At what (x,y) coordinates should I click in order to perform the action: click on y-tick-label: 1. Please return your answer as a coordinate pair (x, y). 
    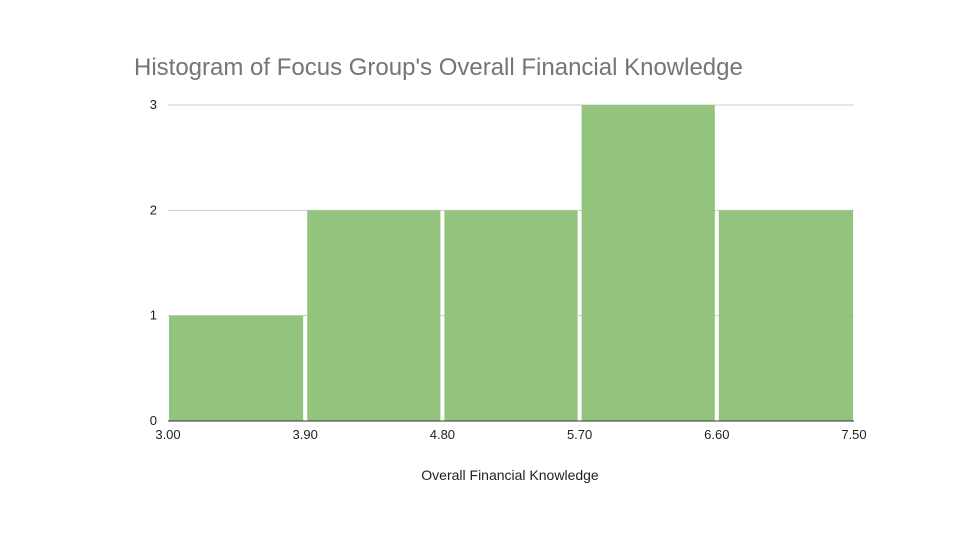
    Looking at the image, I should click on (153, 315).